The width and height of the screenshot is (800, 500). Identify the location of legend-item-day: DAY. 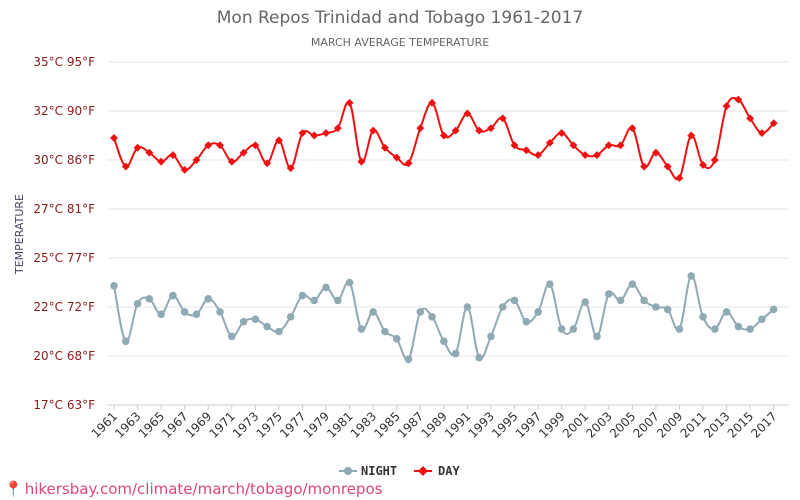
(437, 471).